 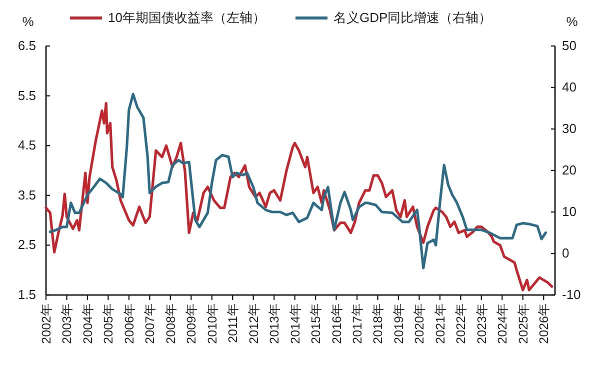 I want to click on x-tick-label: 2007年, so click(x=150, y=323).